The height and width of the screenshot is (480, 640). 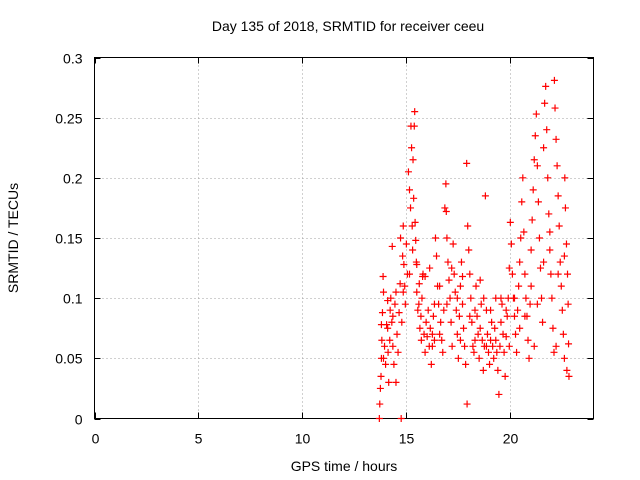 I want to click on y-tick-label: 0.25, so click(x=68, y=119).